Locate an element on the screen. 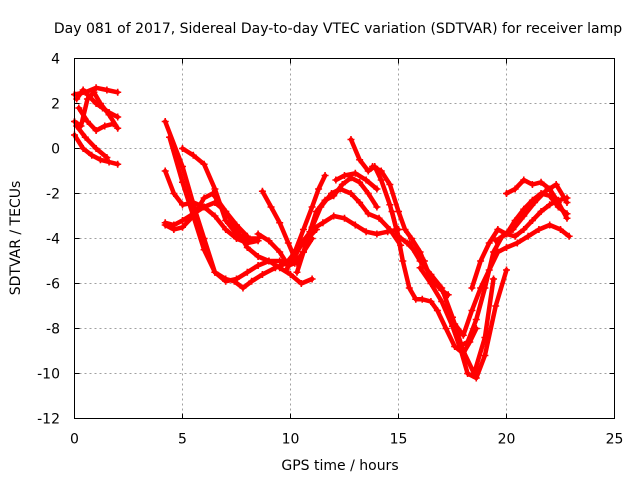 The width and height of the screenshot is (640, 480). series-line is located at coordinates (537, 199).